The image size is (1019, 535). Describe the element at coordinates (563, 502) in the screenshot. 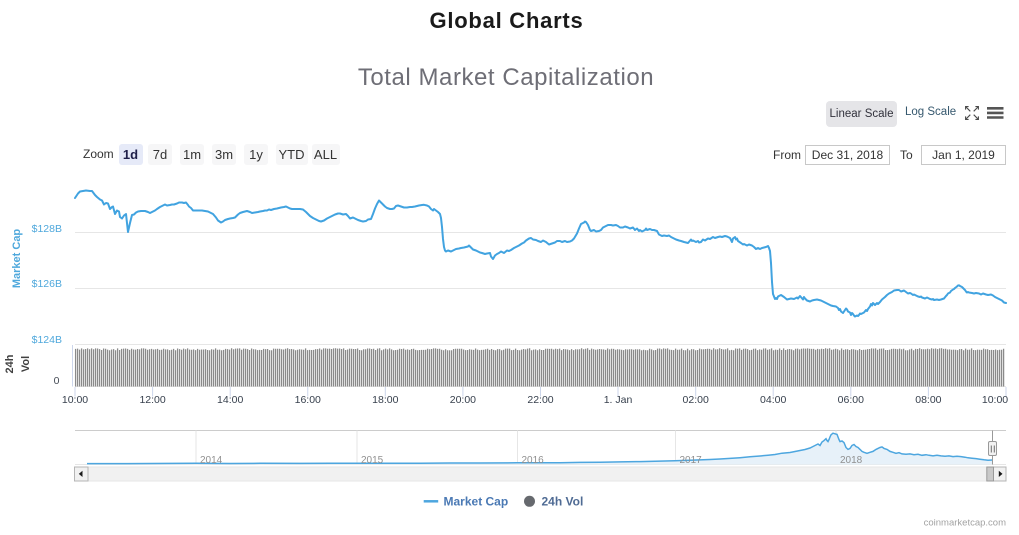

I see `svg-text: 24h Vol` at that location.